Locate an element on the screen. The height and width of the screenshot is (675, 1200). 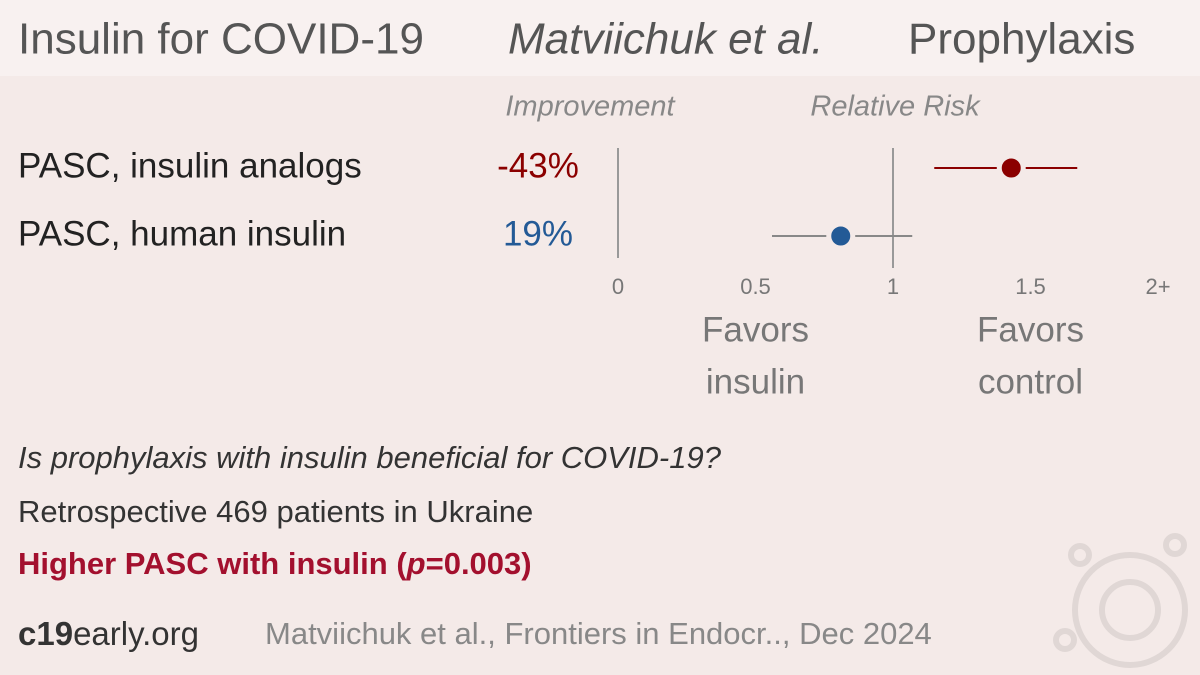
site-bold: c19 is located at coordinates (45, 633).